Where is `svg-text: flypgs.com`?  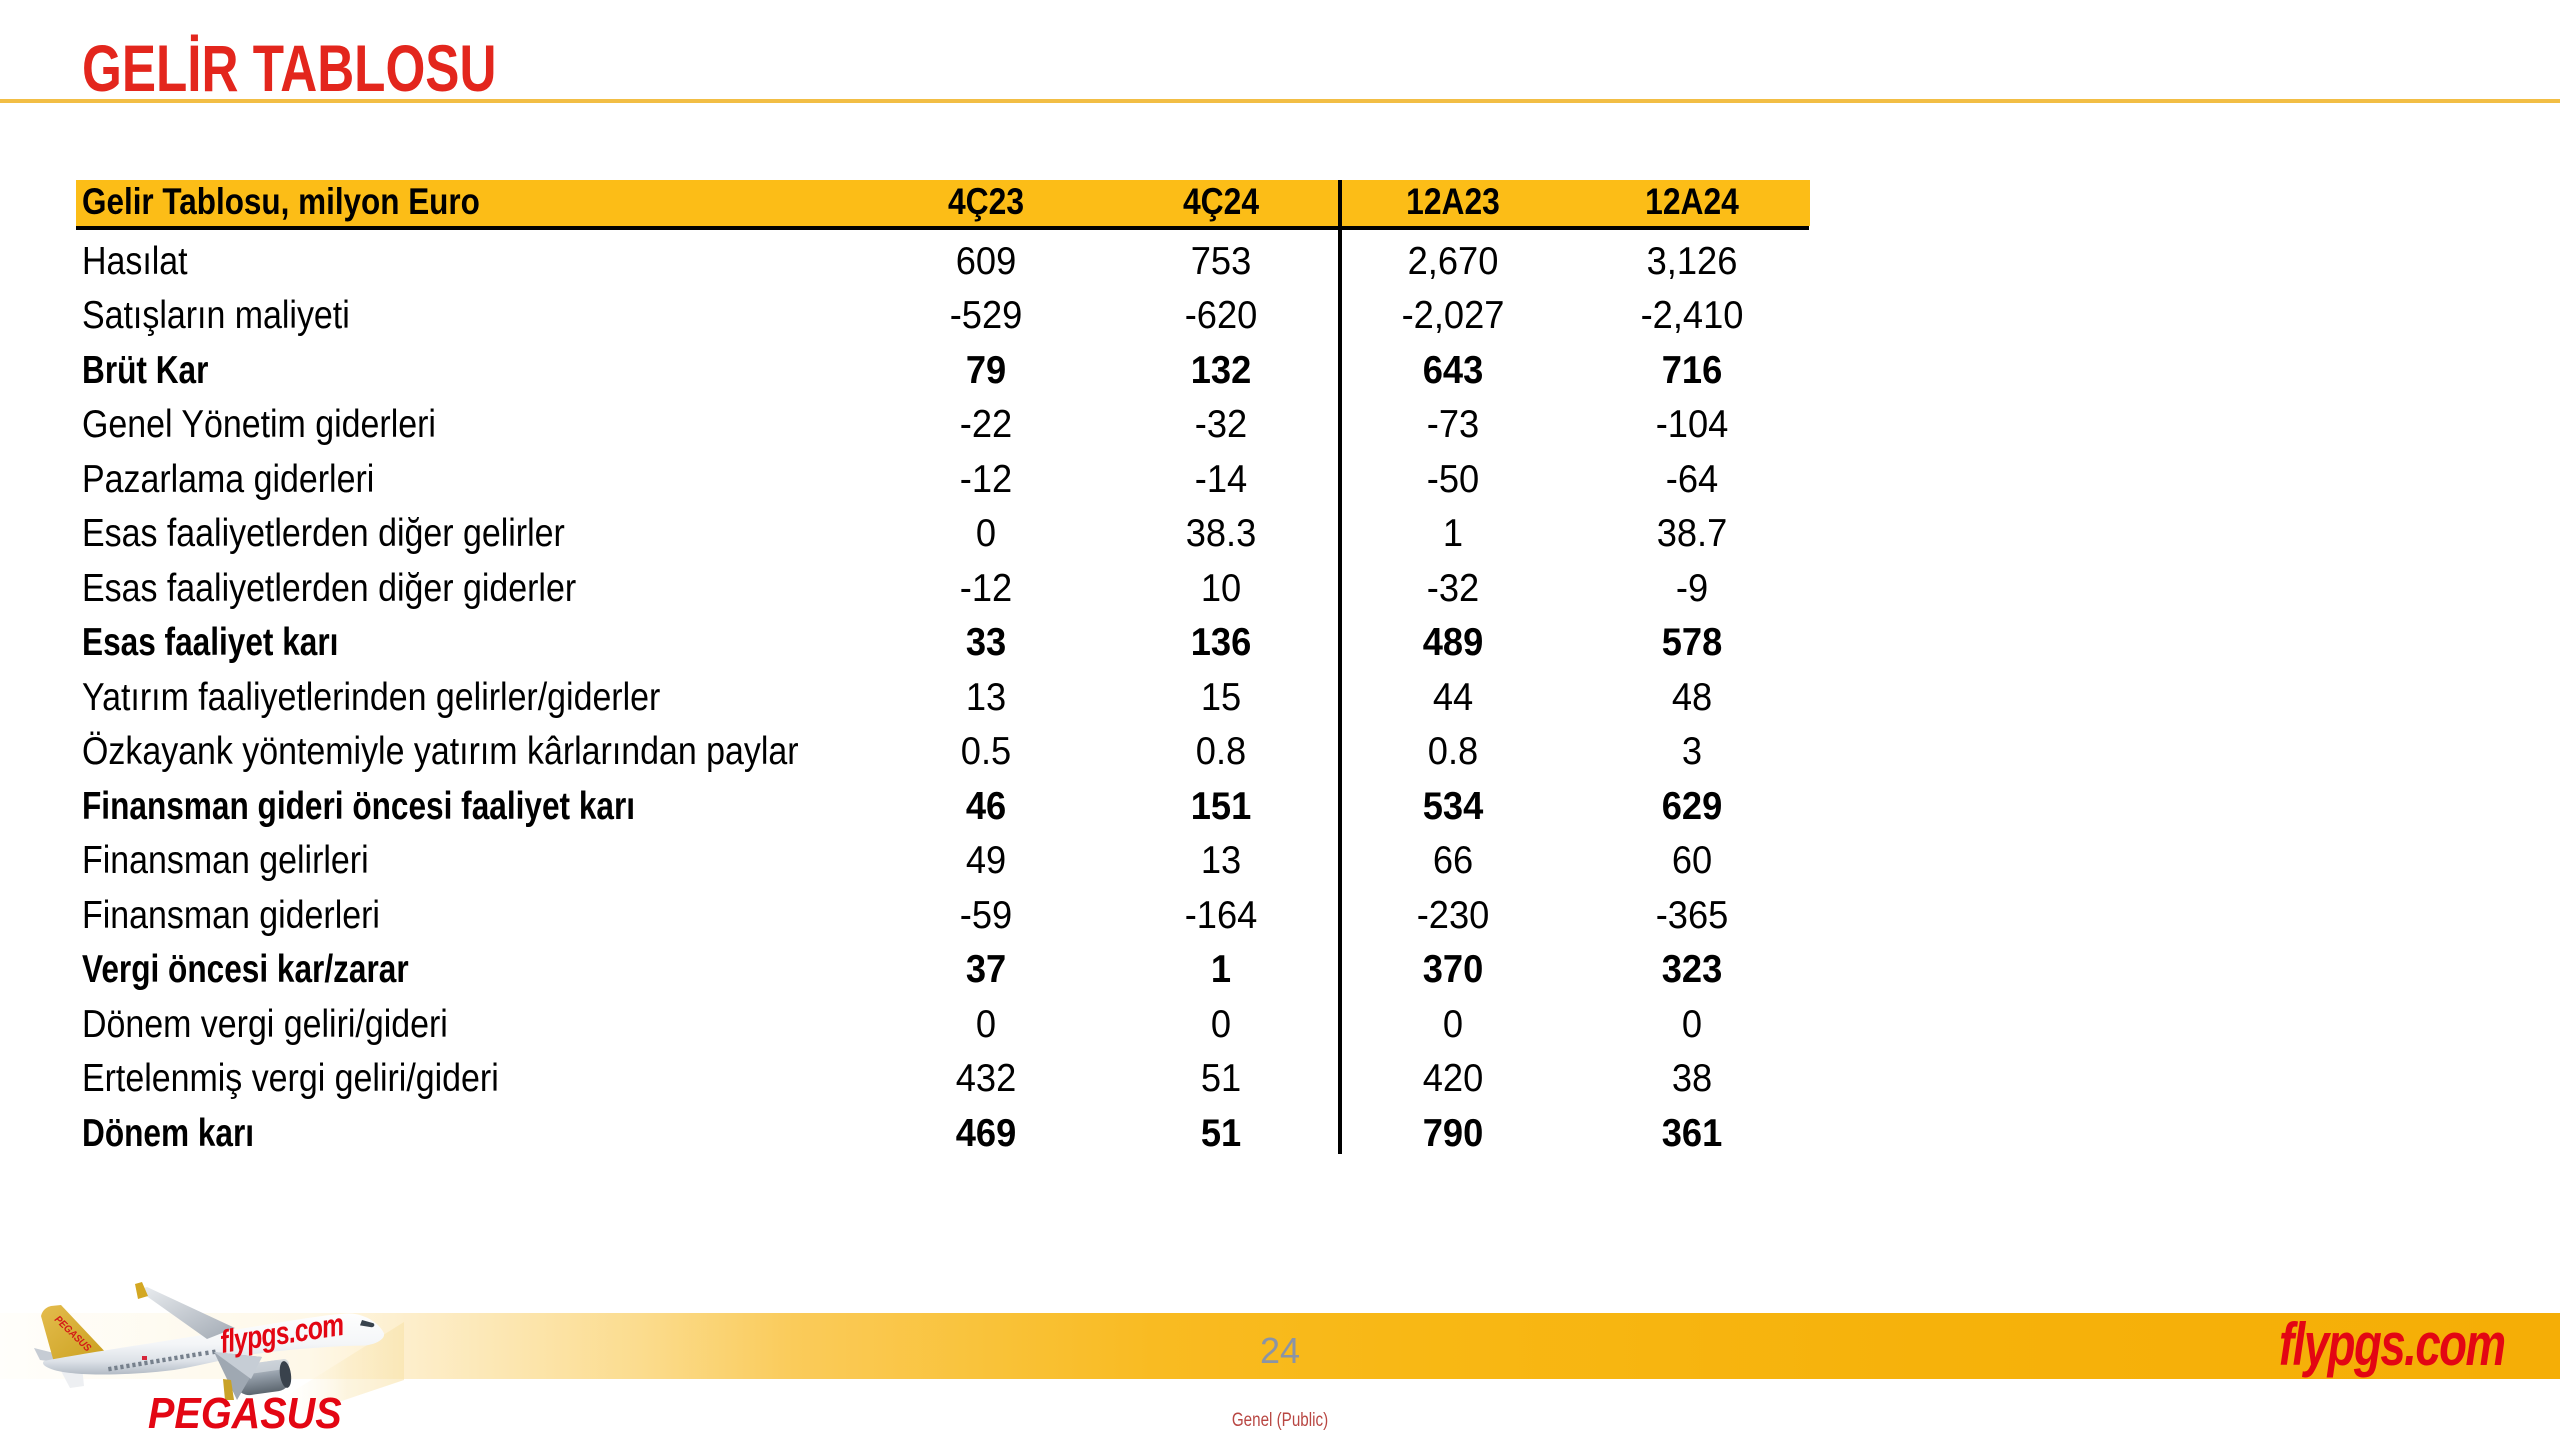 svg-text: flypgs.com is located at coordinates (282, 1334).